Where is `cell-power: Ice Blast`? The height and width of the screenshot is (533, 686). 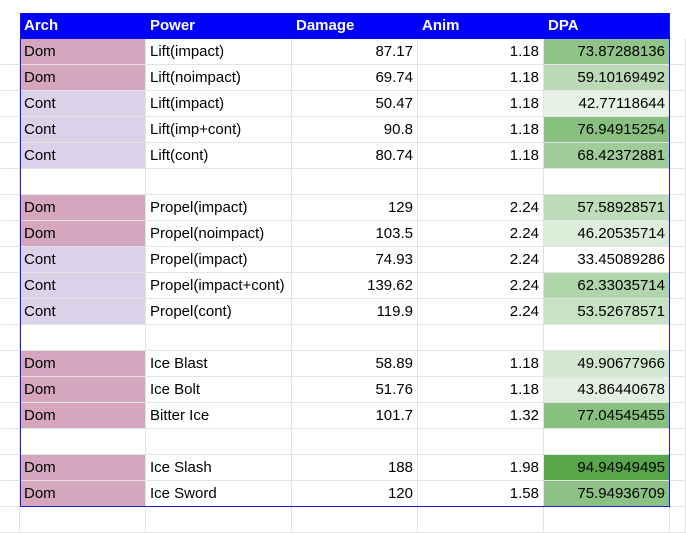
cell-power: Ice Blast is located at coordinates (219, 364).